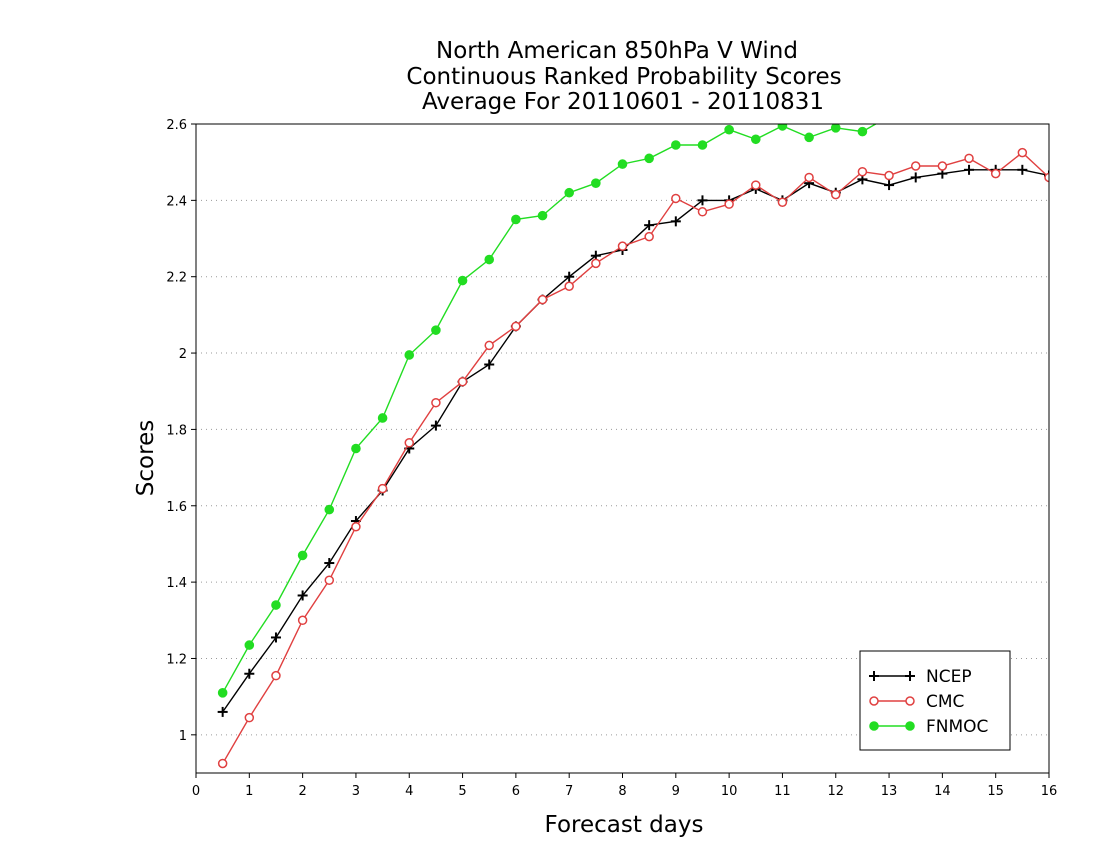 The width and height of the screenshot is (1100, 850). Describe the element at coordinates (782, 791) in the screenshot. I see `x-tick-label: 11` at that location.